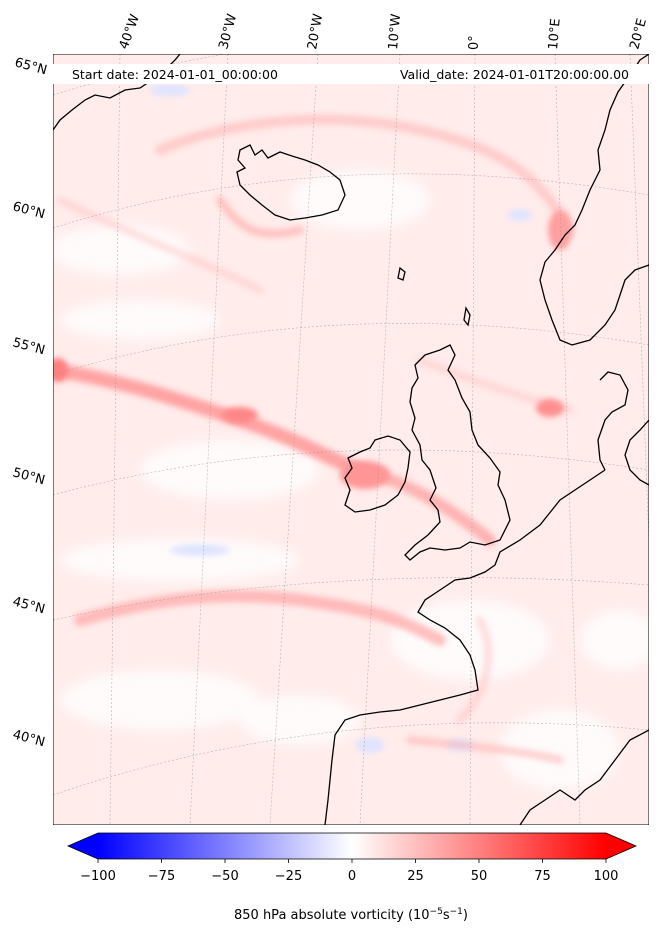  Describe the element at coordinates (29, 605) in the screenshot. I see `lat-label-45n: 45°N` at that location.